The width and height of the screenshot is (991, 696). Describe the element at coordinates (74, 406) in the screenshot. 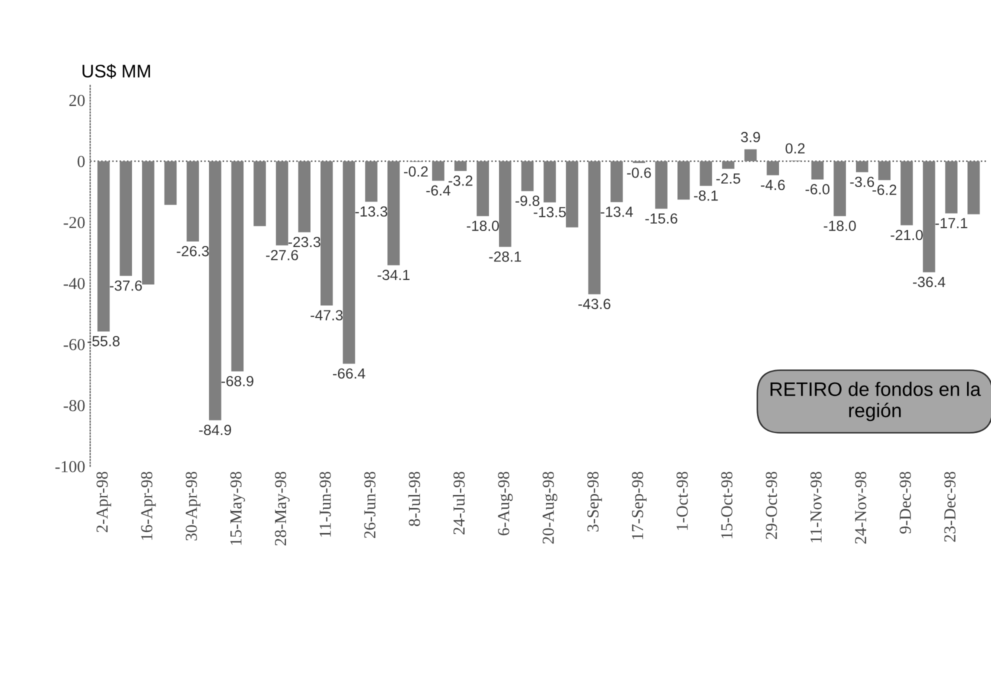

I see `y-tick-label: -80` at that location.